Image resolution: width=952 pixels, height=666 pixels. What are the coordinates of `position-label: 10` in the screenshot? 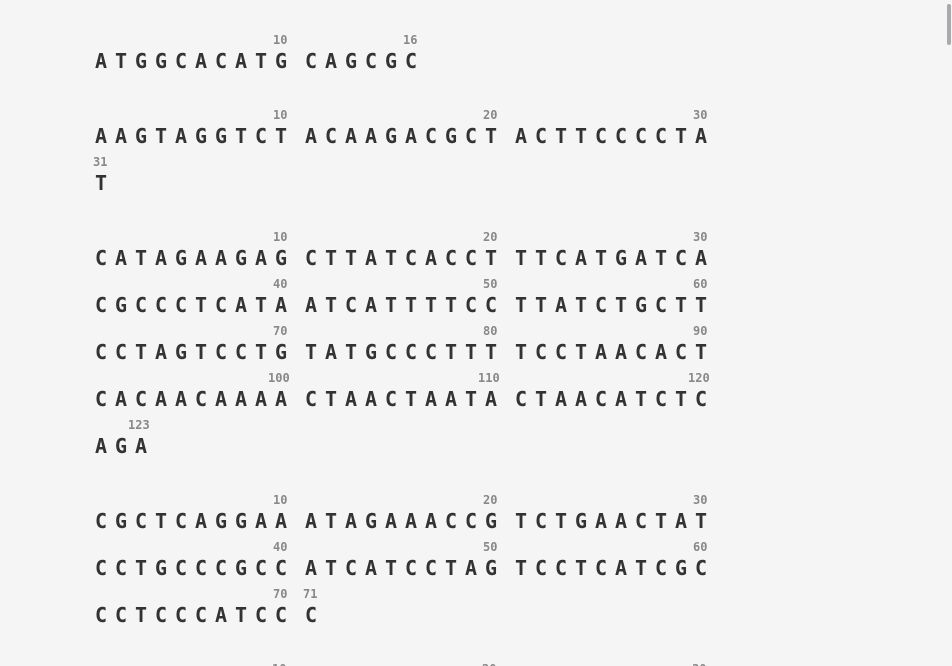 It's located at (279, 664).